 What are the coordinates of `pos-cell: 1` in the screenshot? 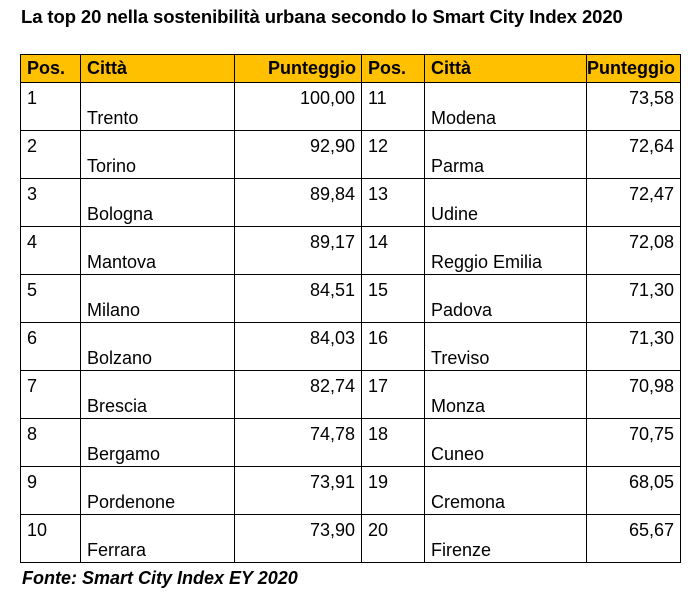 It's located at (50, 106).